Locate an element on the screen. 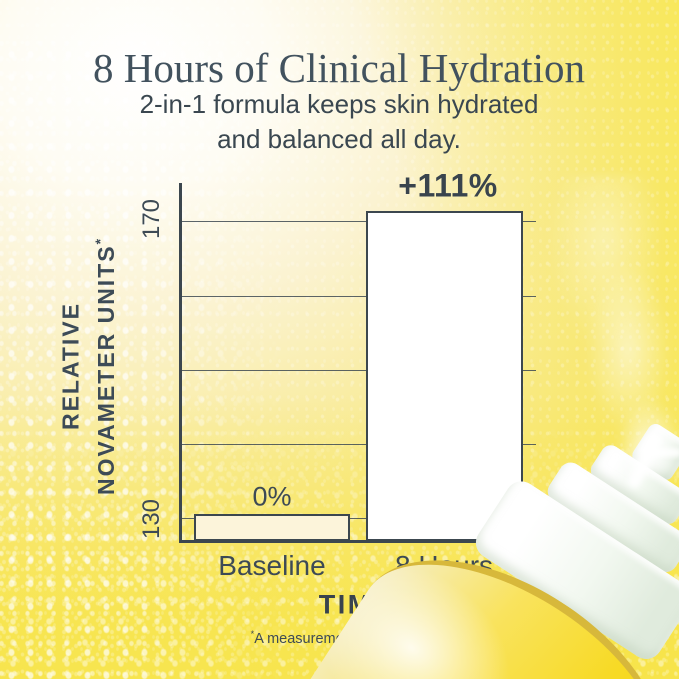 The image size is (679, 679). bar-value-8hours: +111% is located at coordinates (448, 185).